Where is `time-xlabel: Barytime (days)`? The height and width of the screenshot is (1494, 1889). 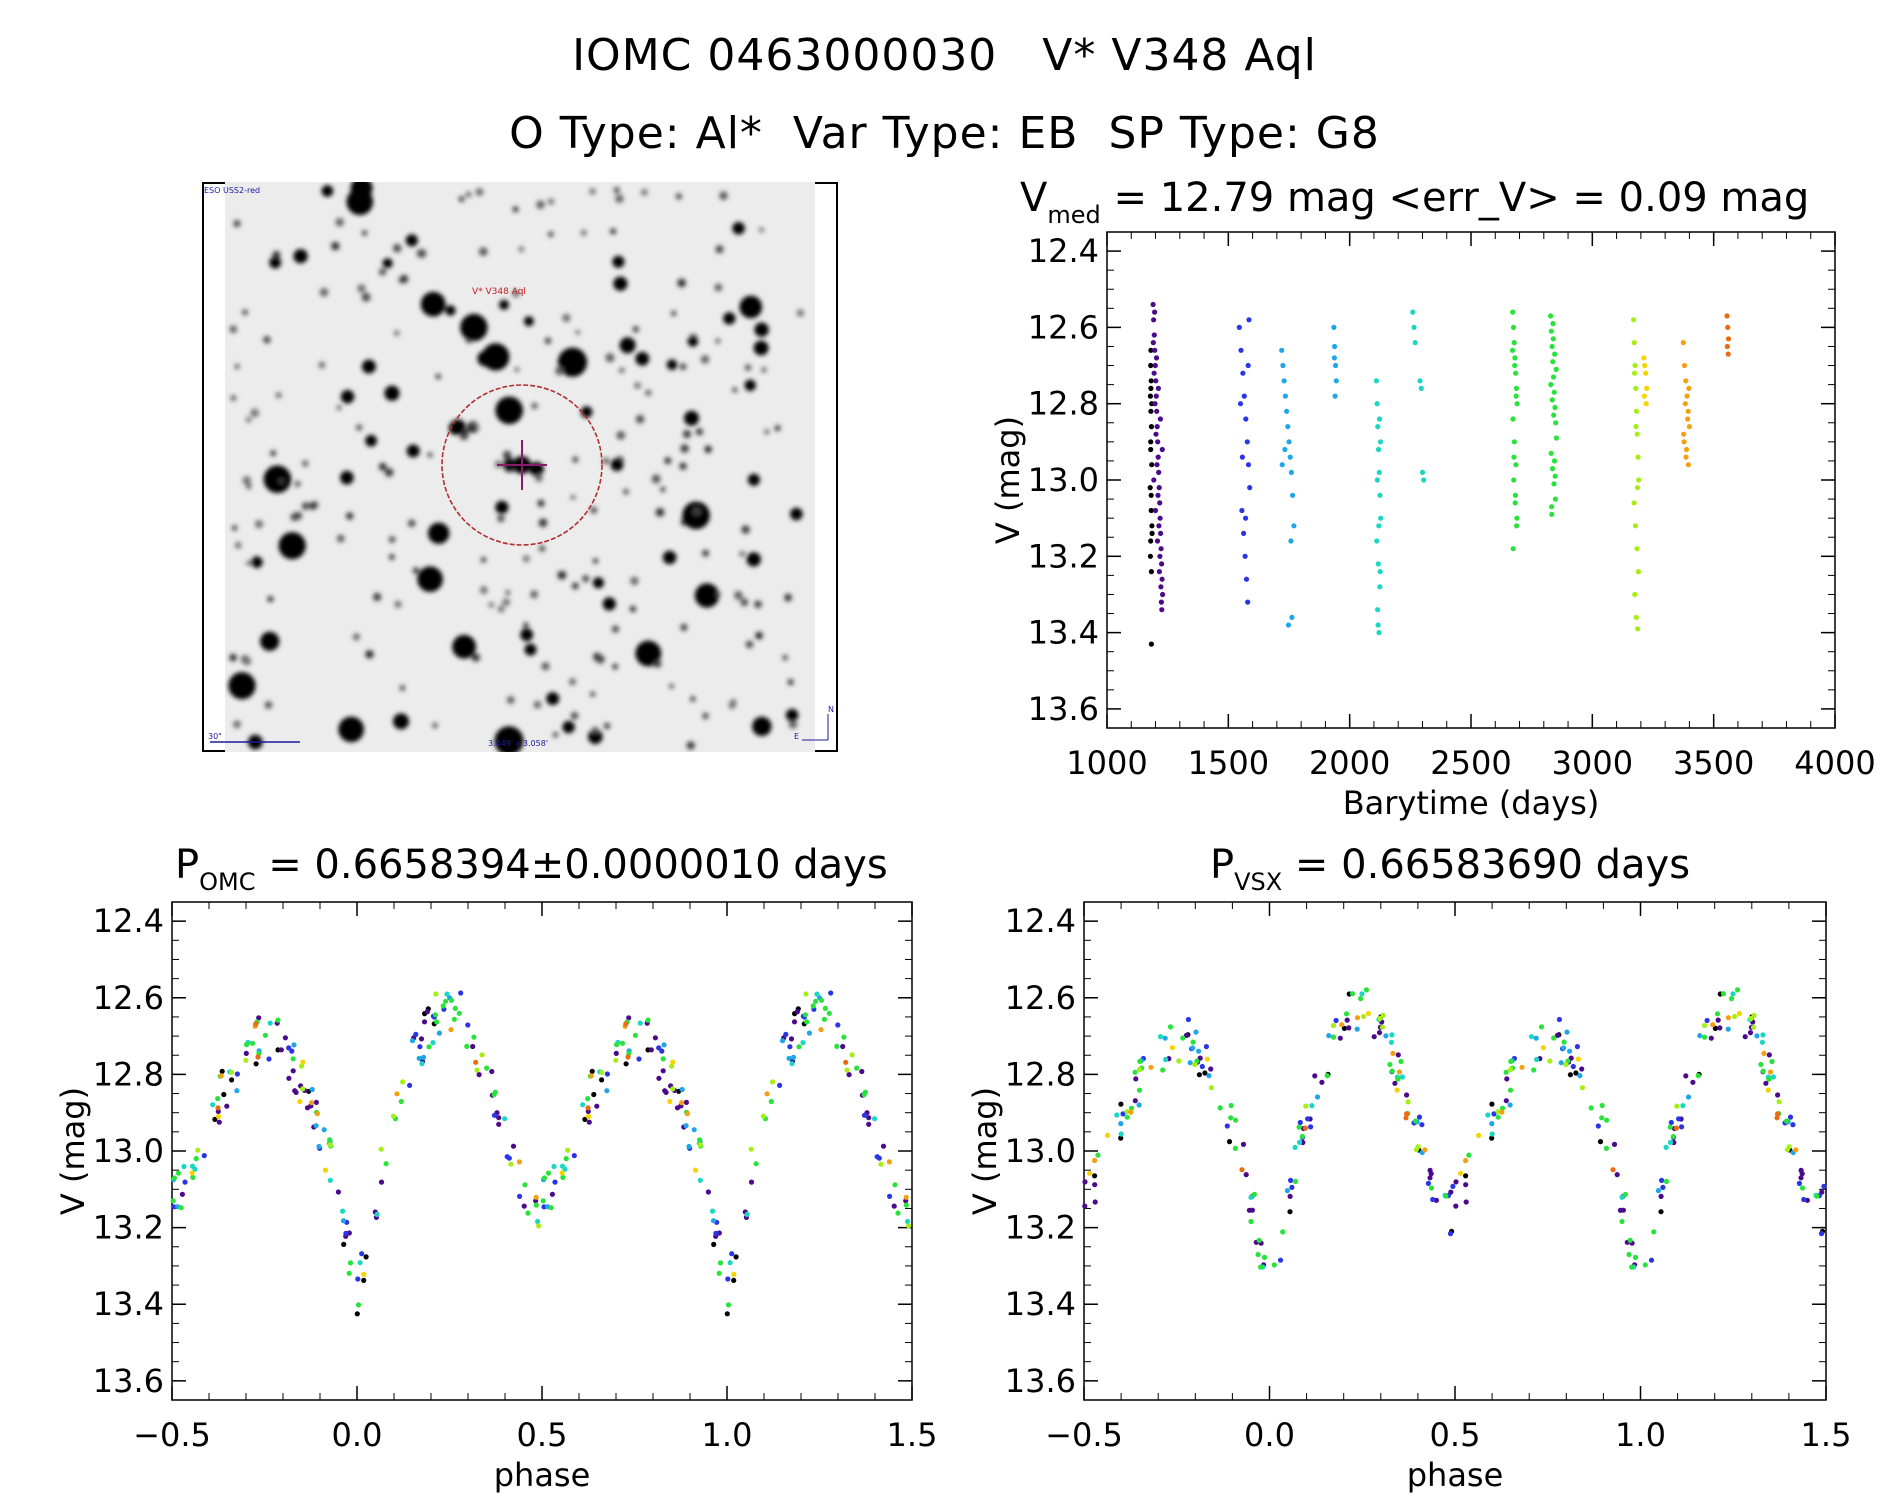 time-xlabel: Barytime (days) is located at coordinates (1471, 803).